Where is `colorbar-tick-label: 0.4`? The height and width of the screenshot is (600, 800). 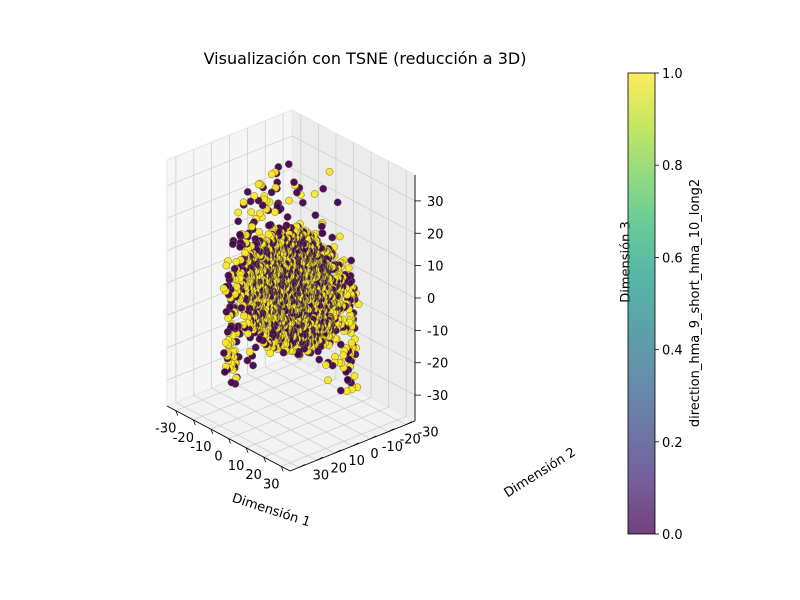
colorbar-tick-label: 0.4 is located at coordinates (672, 351).